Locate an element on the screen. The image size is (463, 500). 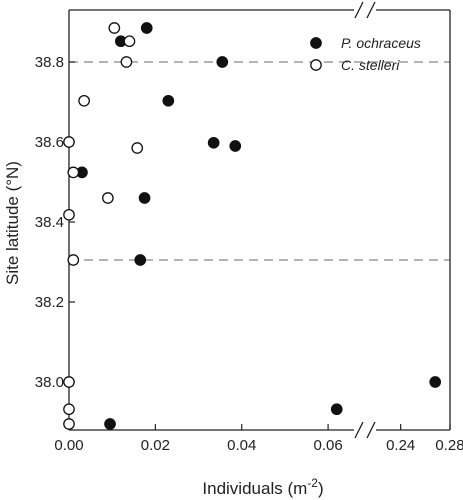
x-tick-label-2: 0.04 is located at coordinates (241, 445).